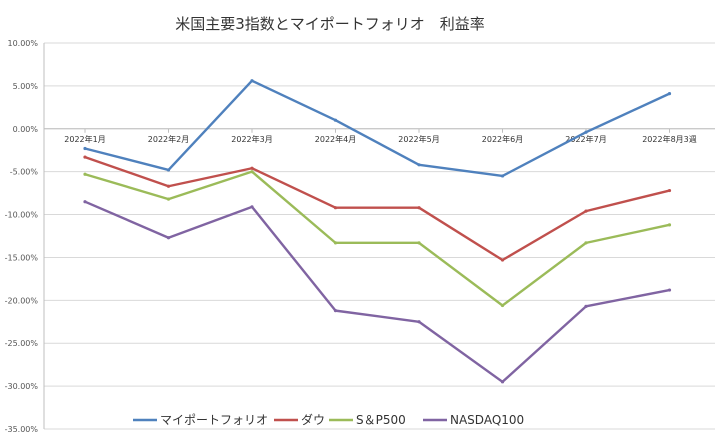 The image size is (715, 447). I want to click on legend-label: NASDAQ100, so click(487, 420).